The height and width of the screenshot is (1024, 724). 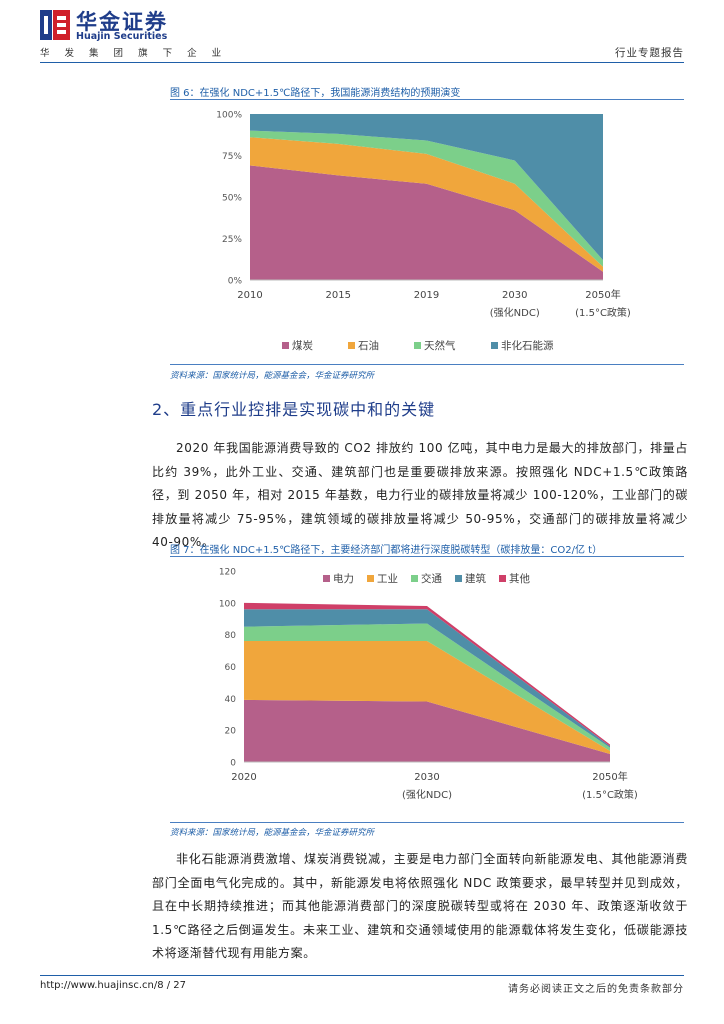 What do you see at coordinates (302, 345) in the screenshot?
I see `legend-label: 煤炭` at bounding box center [302, 345].